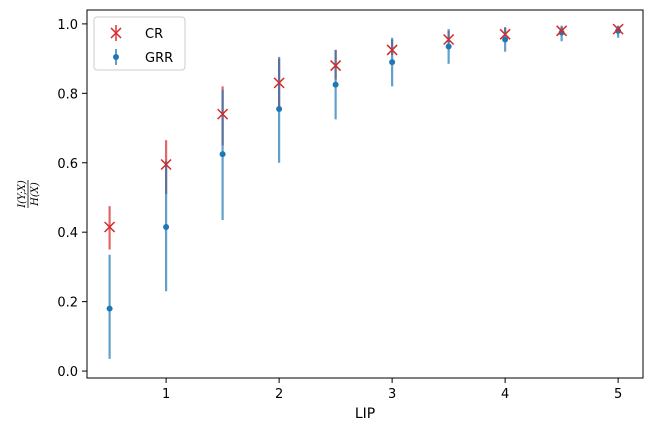 This screenshot has height=434, width=654. Describe the element at coordinates (116, 33) in the screenshot. I see `legend-cr-marker` at that location.